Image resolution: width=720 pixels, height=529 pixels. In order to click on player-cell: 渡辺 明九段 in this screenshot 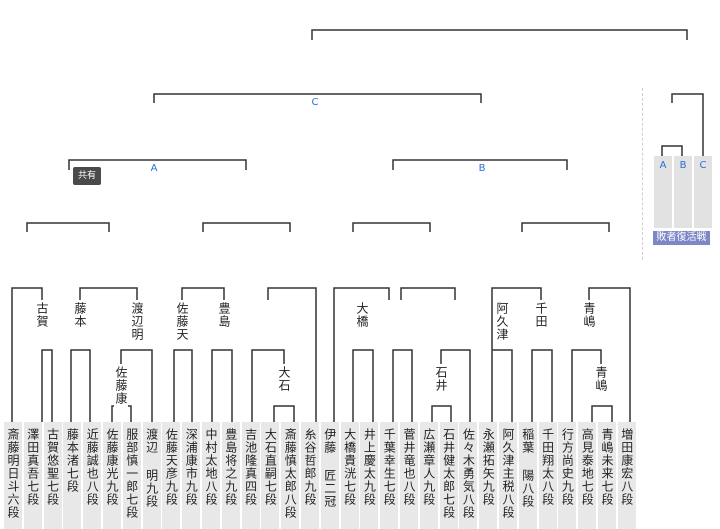, I will do `click(151, 475)`.